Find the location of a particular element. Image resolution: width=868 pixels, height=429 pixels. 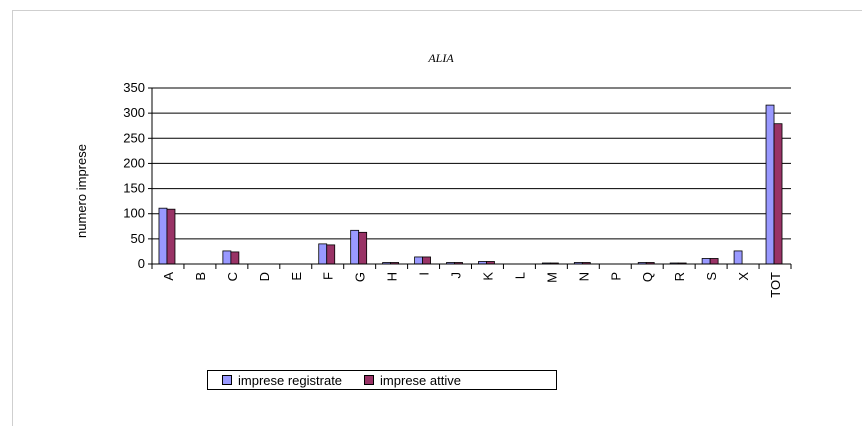

x-tick-label-i: I is located at coordinates (424, 274).